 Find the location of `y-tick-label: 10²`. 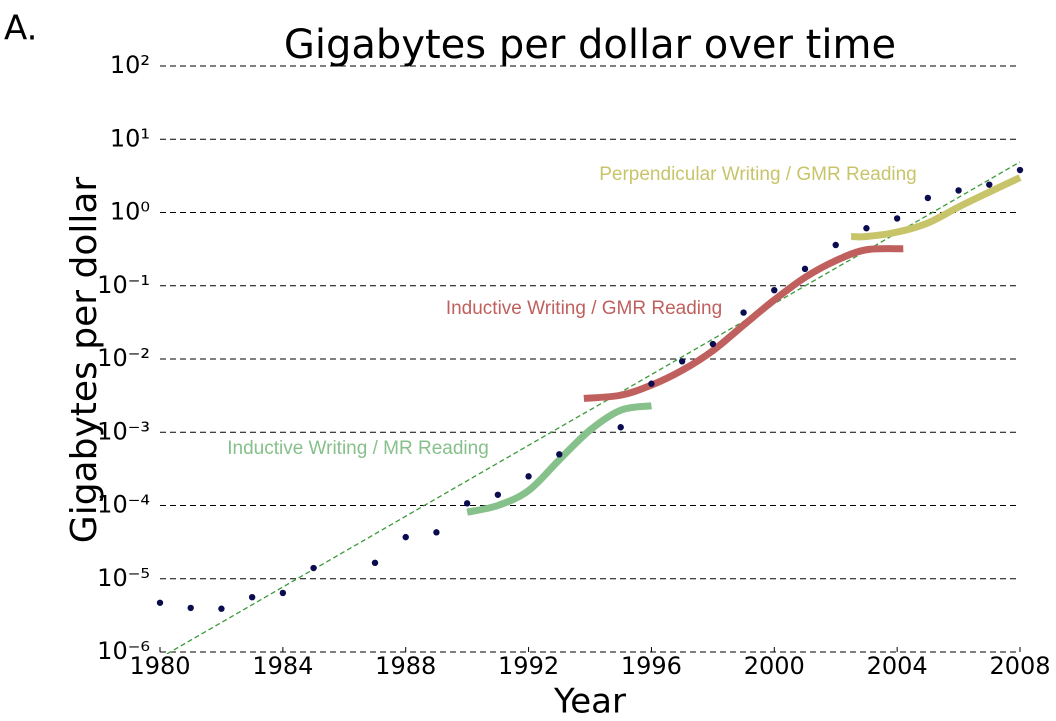

y-tick-label: 10² is located at coordinates (130, 65).